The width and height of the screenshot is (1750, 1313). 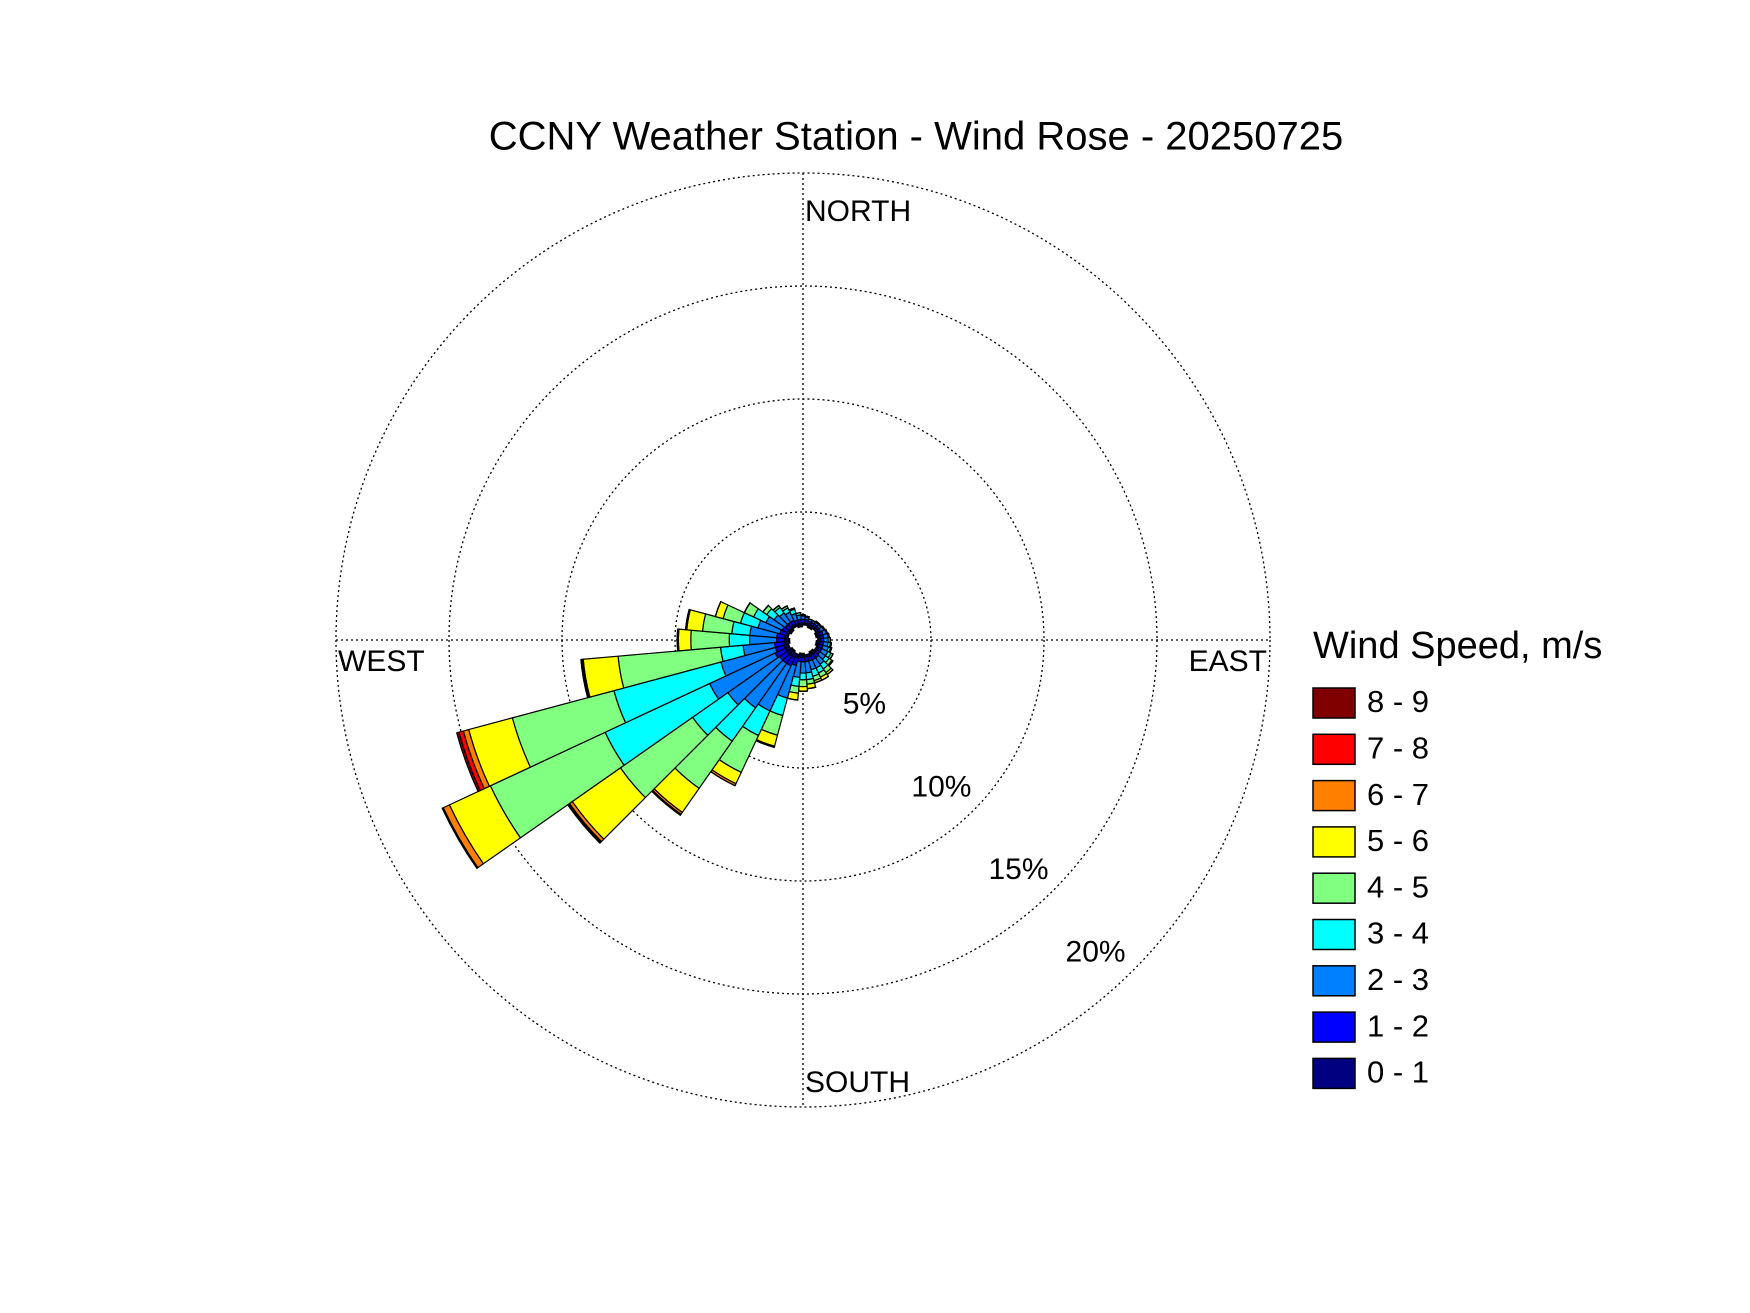 What do you see at coordinates (1398, 747) in the screenshot?
I see `legend-label: 7 - 8` at bounding box center [1398, 747].